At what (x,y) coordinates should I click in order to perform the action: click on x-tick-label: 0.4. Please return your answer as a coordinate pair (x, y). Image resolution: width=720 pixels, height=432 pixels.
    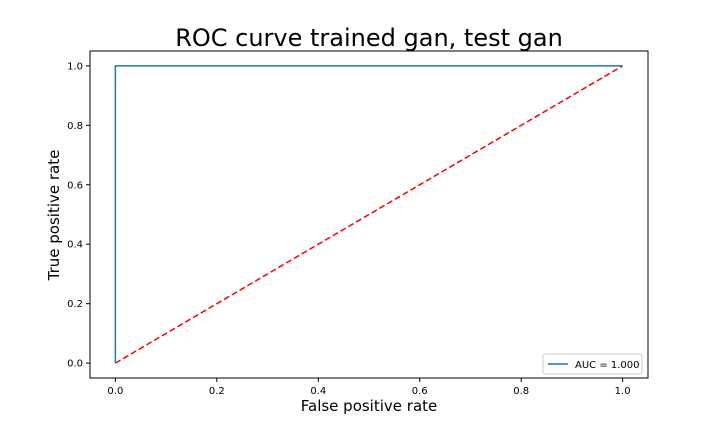
    Looking at the image, I should click on (318, 391).